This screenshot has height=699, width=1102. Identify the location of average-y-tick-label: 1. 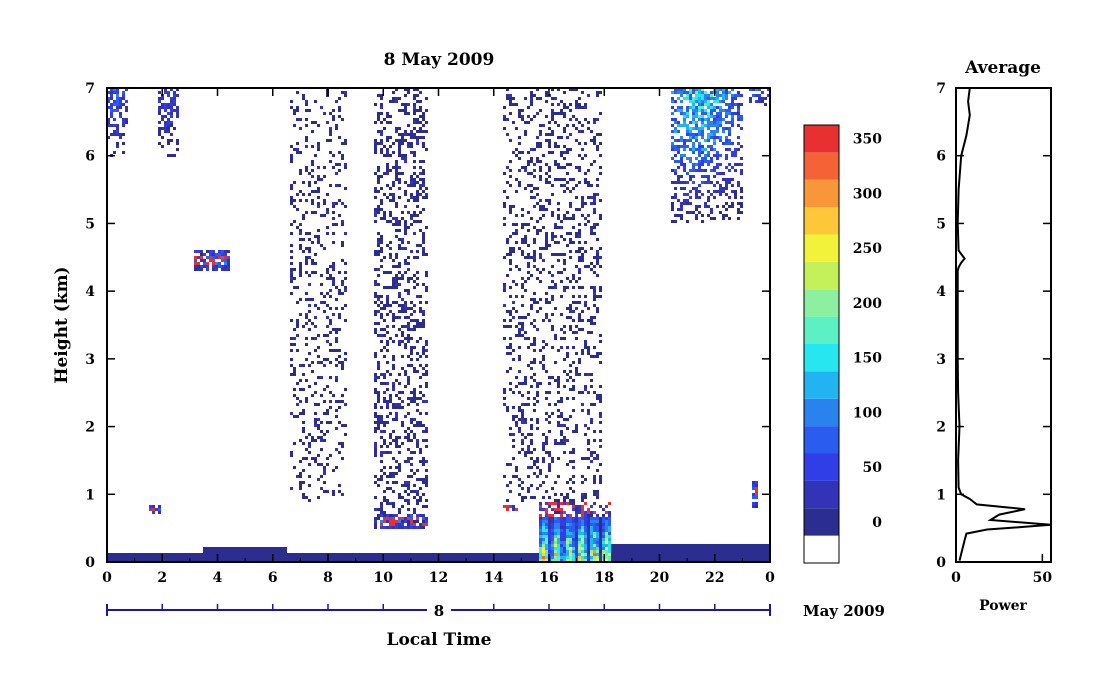
(941, 495).